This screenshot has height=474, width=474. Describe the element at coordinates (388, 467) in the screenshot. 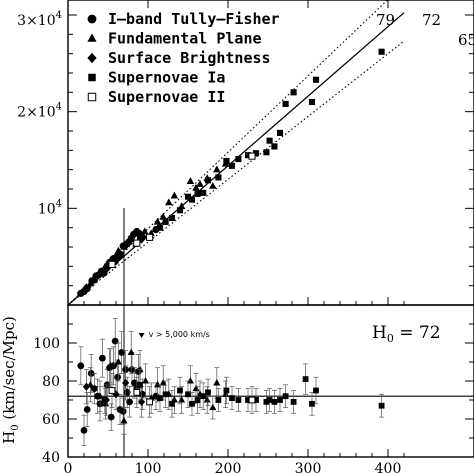

I see `x-tick-label: 400` at that location.